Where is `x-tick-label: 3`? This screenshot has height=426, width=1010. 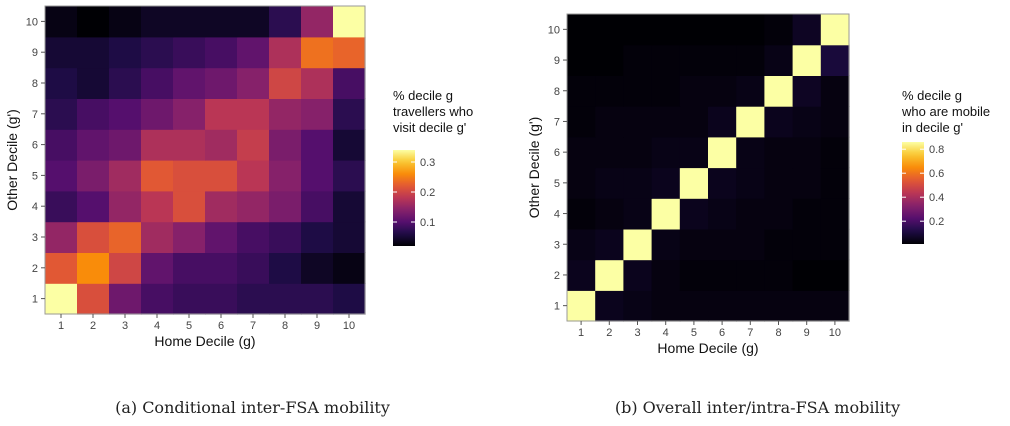 x-tick-label: 3 is located at coordinates (637, 333).